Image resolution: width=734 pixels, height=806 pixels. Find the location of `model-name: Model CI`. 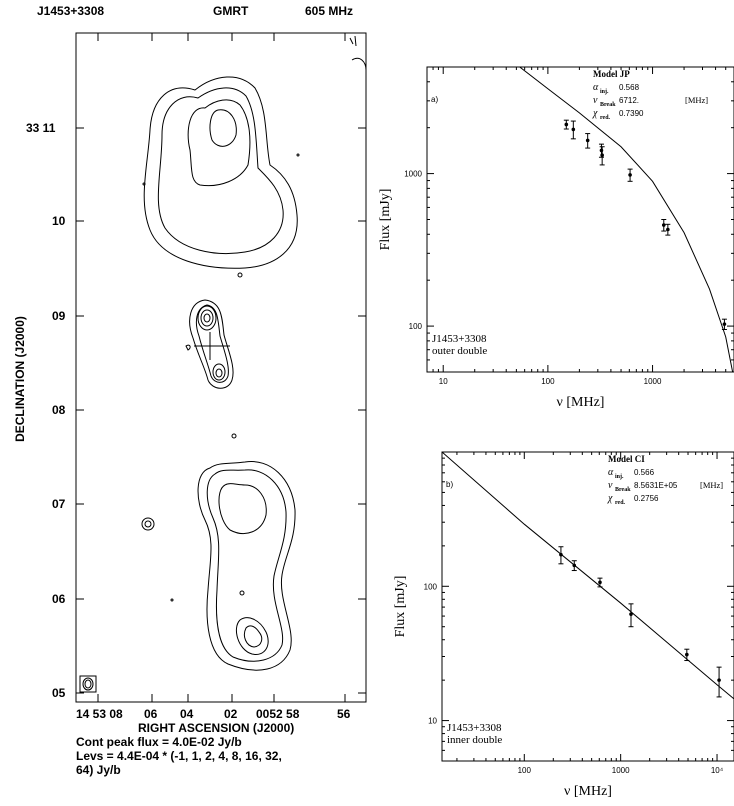

model-name: Model CI is located at coordinates (626, 459).